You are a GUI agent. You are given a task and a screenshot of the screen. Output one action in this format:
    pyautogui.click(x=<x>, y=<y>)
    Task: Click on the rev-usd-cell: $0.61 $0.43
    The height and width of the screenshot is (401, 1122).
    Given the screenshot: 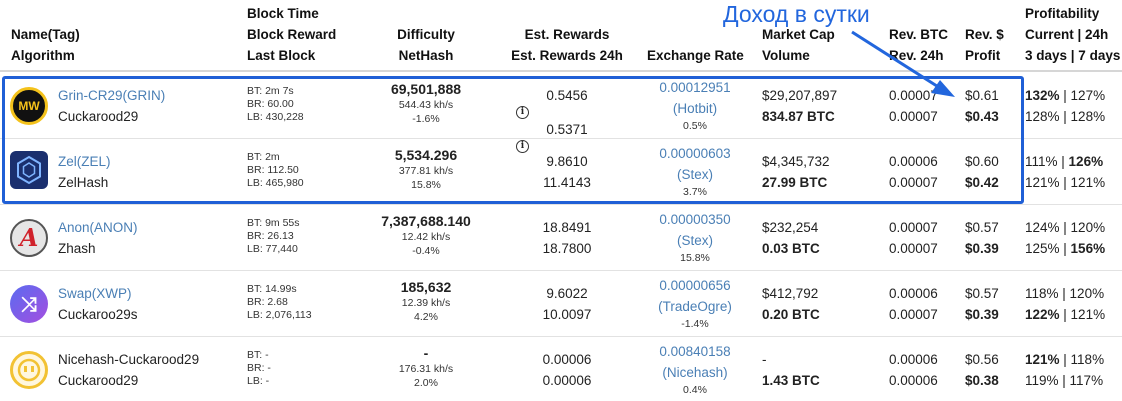 What is the action you would take?
    pyautogui.click(x=982, y=106)
    